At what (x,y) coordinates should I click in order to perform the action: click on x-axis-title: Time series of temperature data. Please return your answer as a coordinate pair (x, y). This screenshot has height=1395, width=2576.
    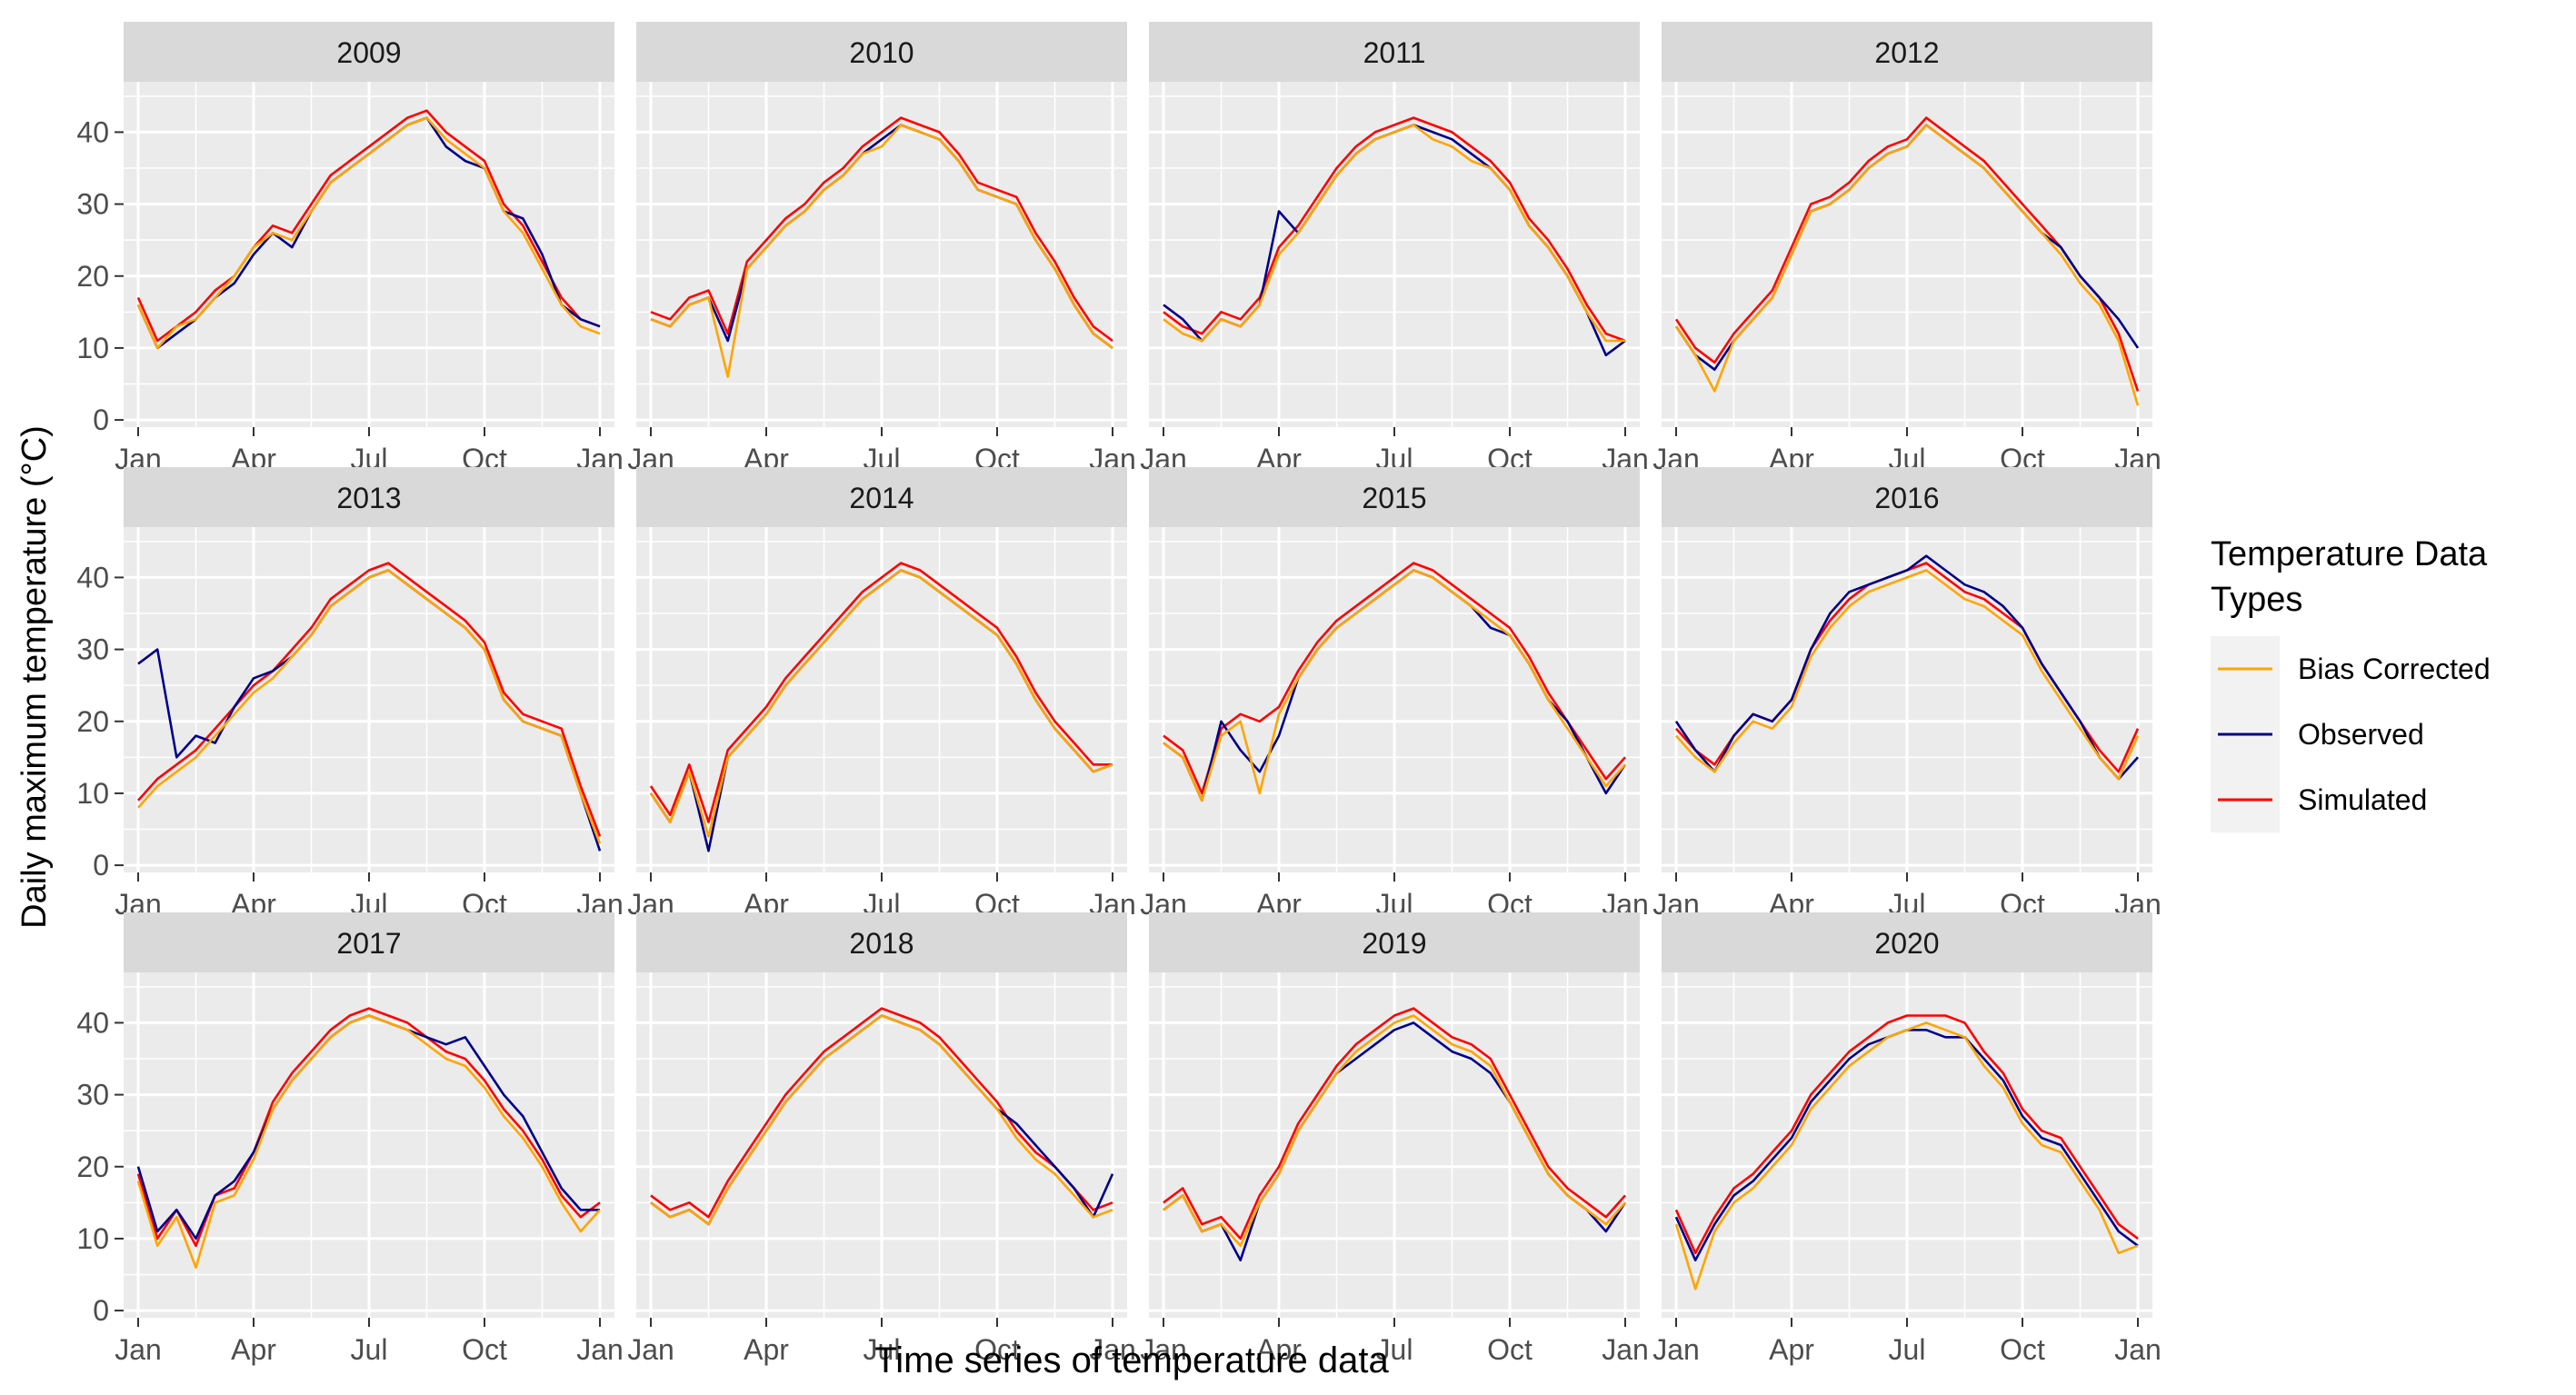
    Looking at the image, I should click on (1131, 1360).